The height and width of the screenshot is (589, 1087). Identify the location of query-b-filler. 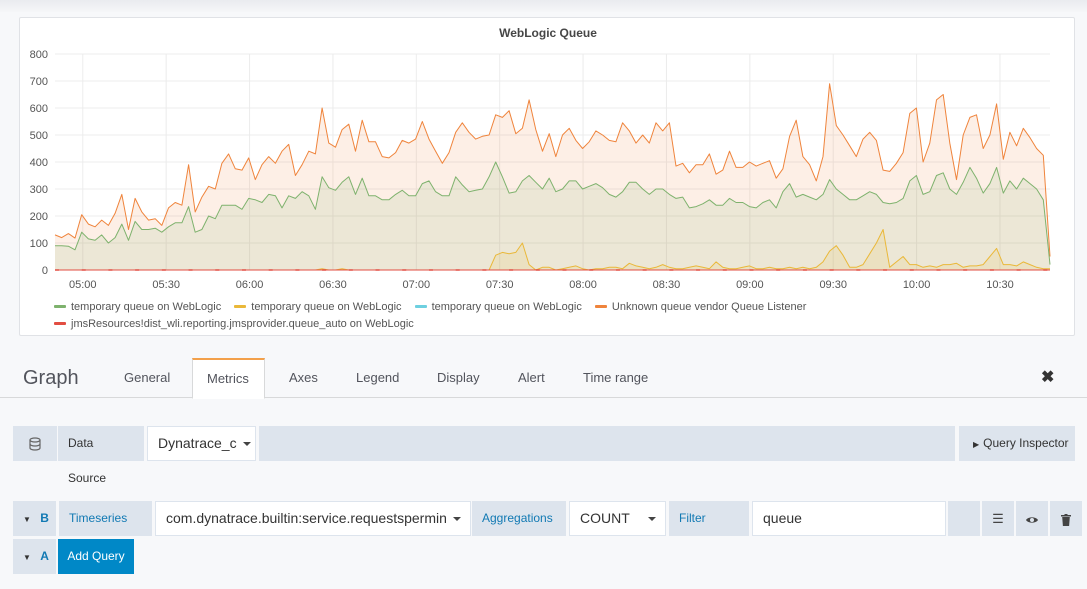
(964, 518).